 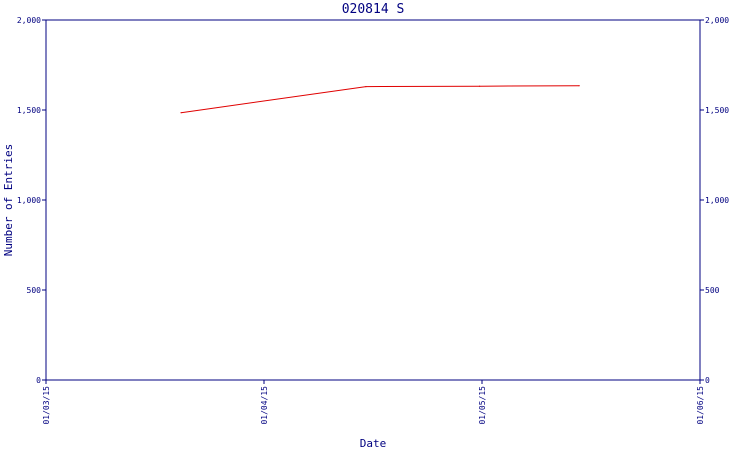 What do you see at coordinates (712, 290) in the screenshot?
I see `y-tick-label-right: 500` at bounding box center [712, 290].